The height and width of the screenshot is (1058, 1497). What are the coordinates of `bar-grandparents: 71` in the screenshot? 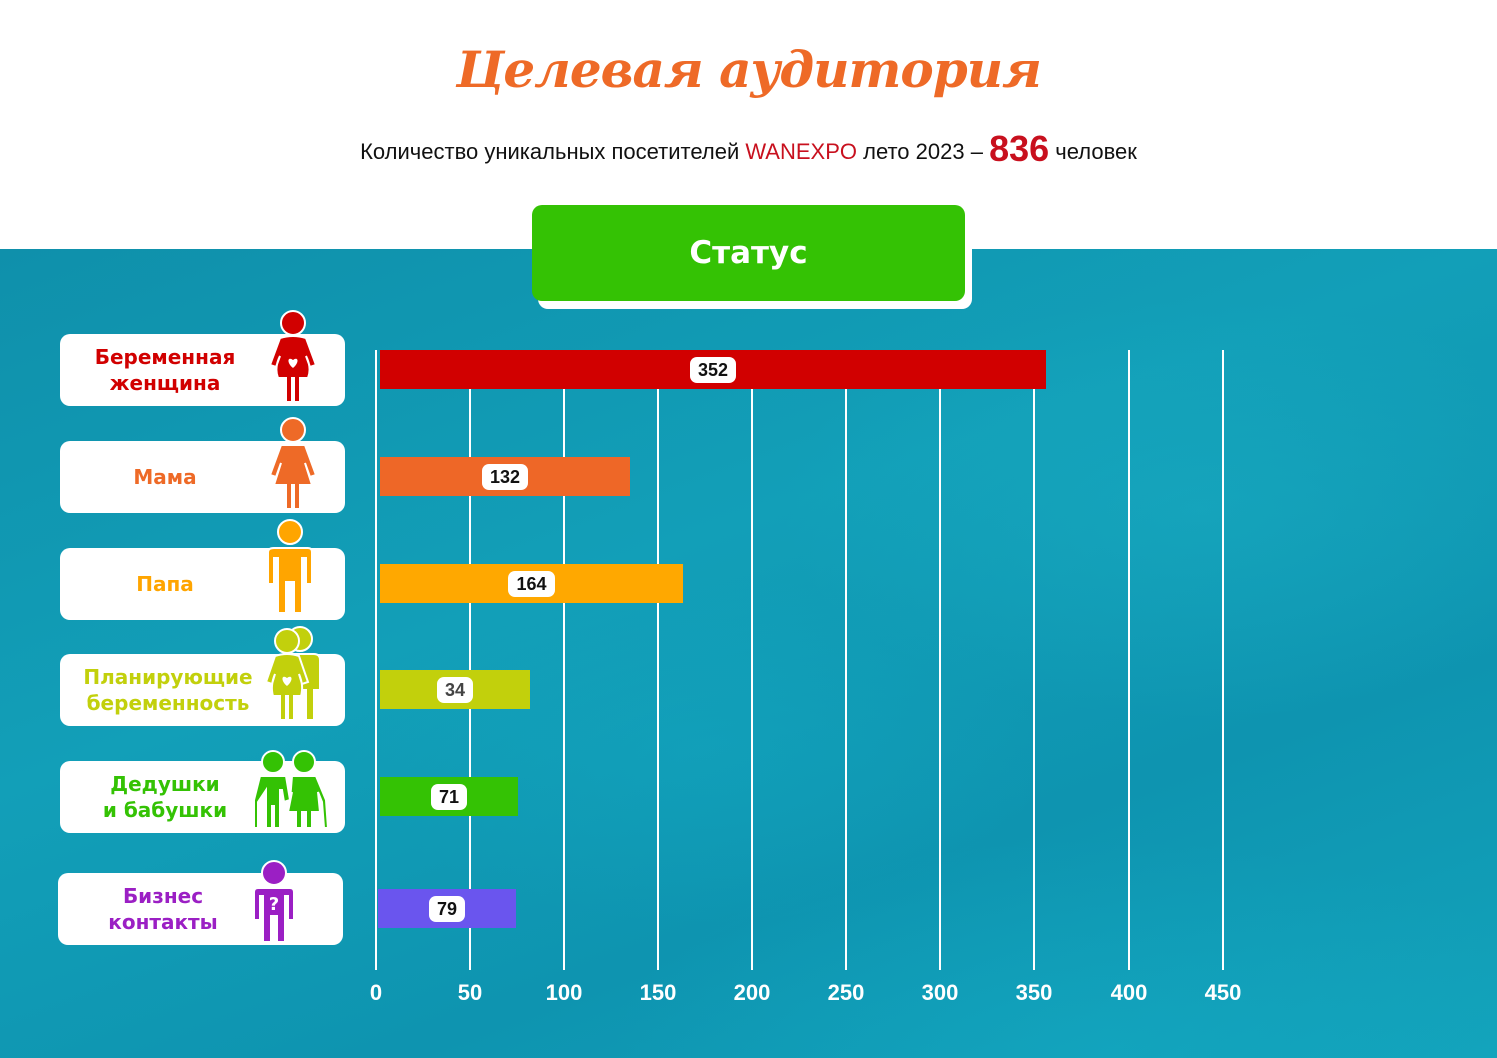 It's located at (449, 796).